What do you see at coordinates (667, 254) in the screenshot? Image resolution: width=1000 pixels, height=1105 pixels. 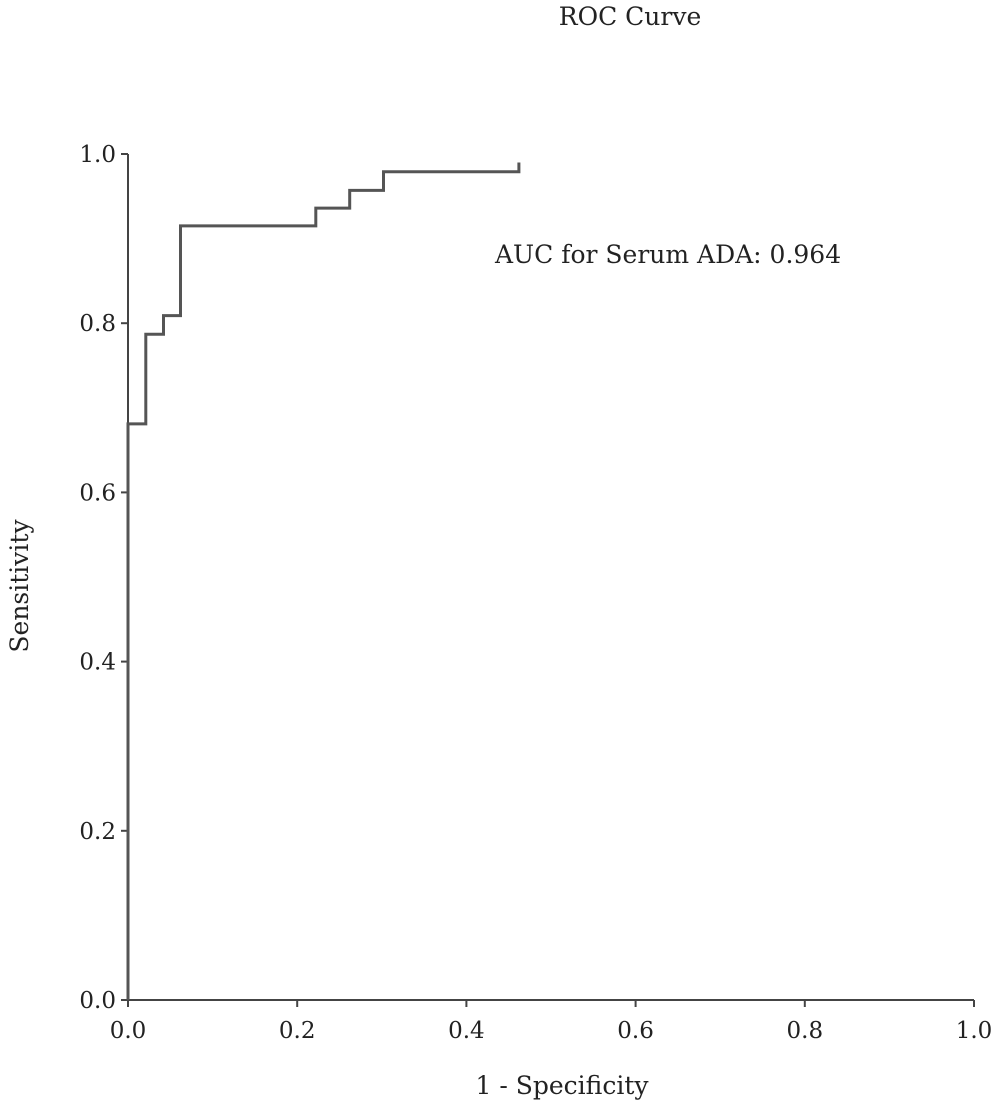 I see `auc-annotation: AUC for Serum ADA: 0.964` at bounding box center [667, 254].